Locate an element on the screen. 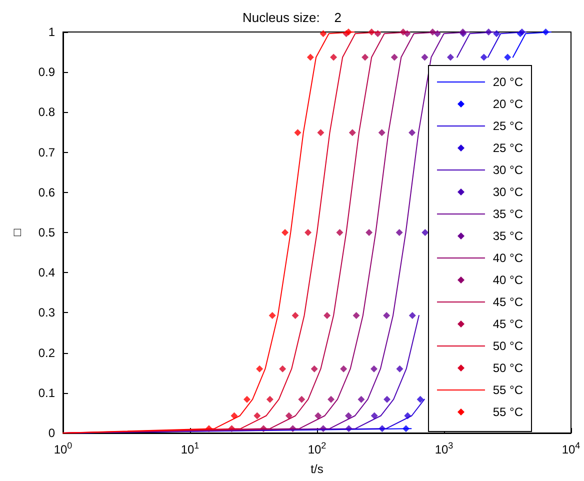 This screenshot has height=481, width=584. chart-title: Nucleus size: 2 is located at coordinates (292, 17).